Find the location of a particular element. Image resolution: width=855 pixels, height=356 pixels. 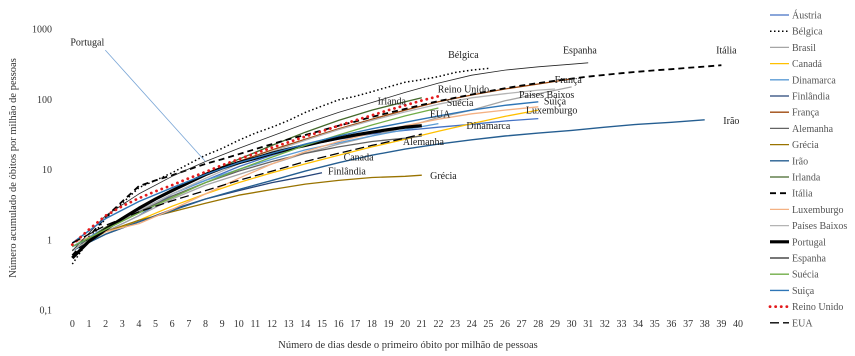

x-tick-label: 40 is located at coordinates (738, 324).